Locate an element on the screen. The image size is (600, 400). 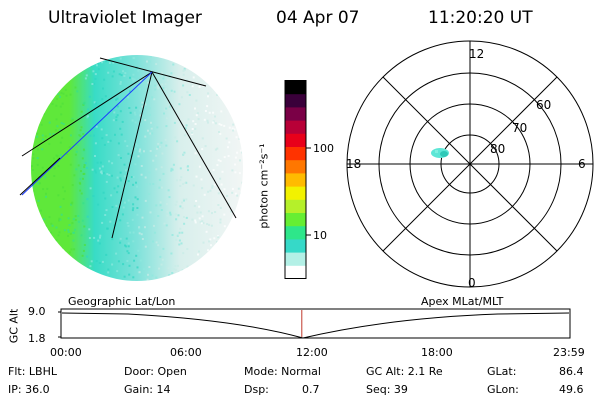
info-gc-alt: GC Alt: 2.1 Re is located at coordinates (404, 371).